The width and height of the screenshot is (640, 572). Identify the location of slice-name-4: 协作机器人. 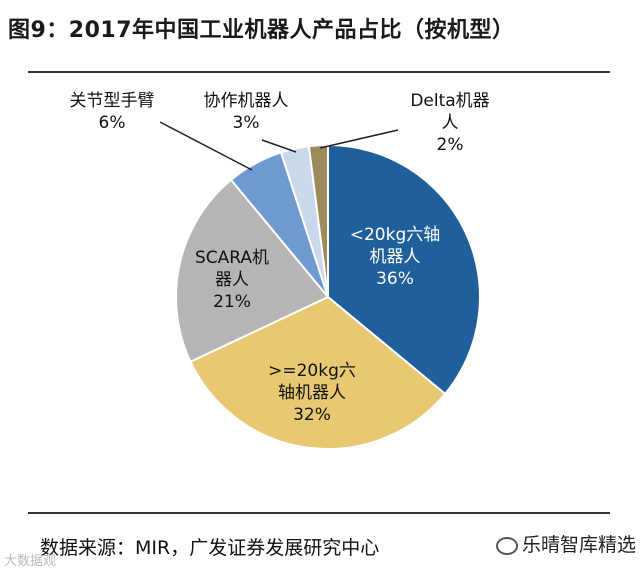
(246, 101).